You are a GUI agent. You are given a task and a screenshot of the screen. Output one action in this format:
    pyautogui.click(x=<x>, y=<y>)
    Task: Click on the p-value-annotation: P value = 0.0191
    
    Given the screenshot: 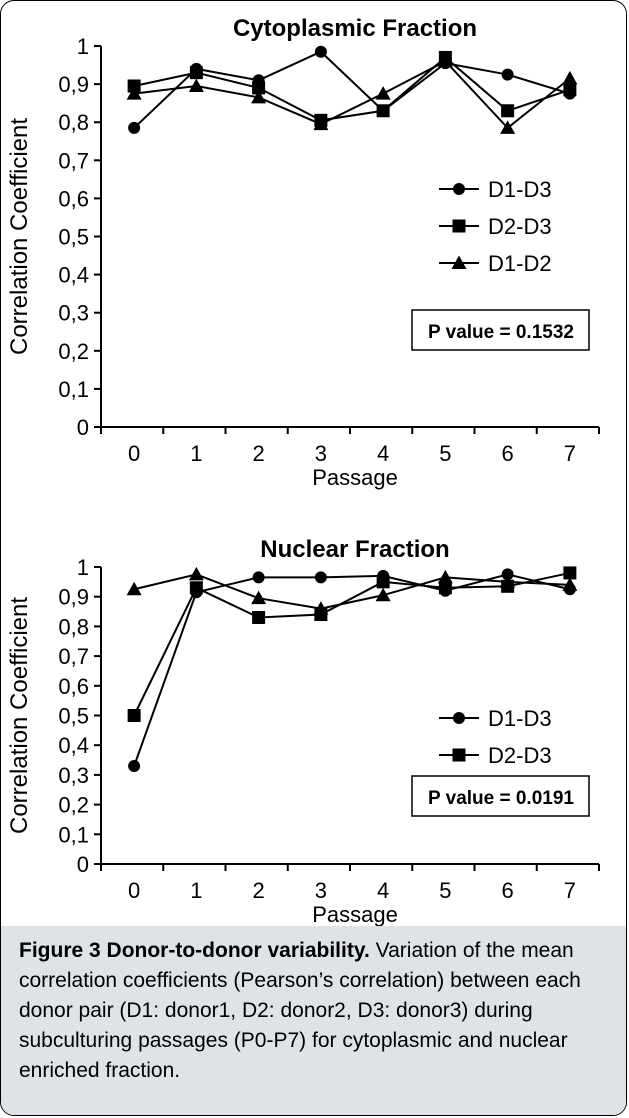 What is the action you would take?
    pyautogui.click(x=500, y=796)
    